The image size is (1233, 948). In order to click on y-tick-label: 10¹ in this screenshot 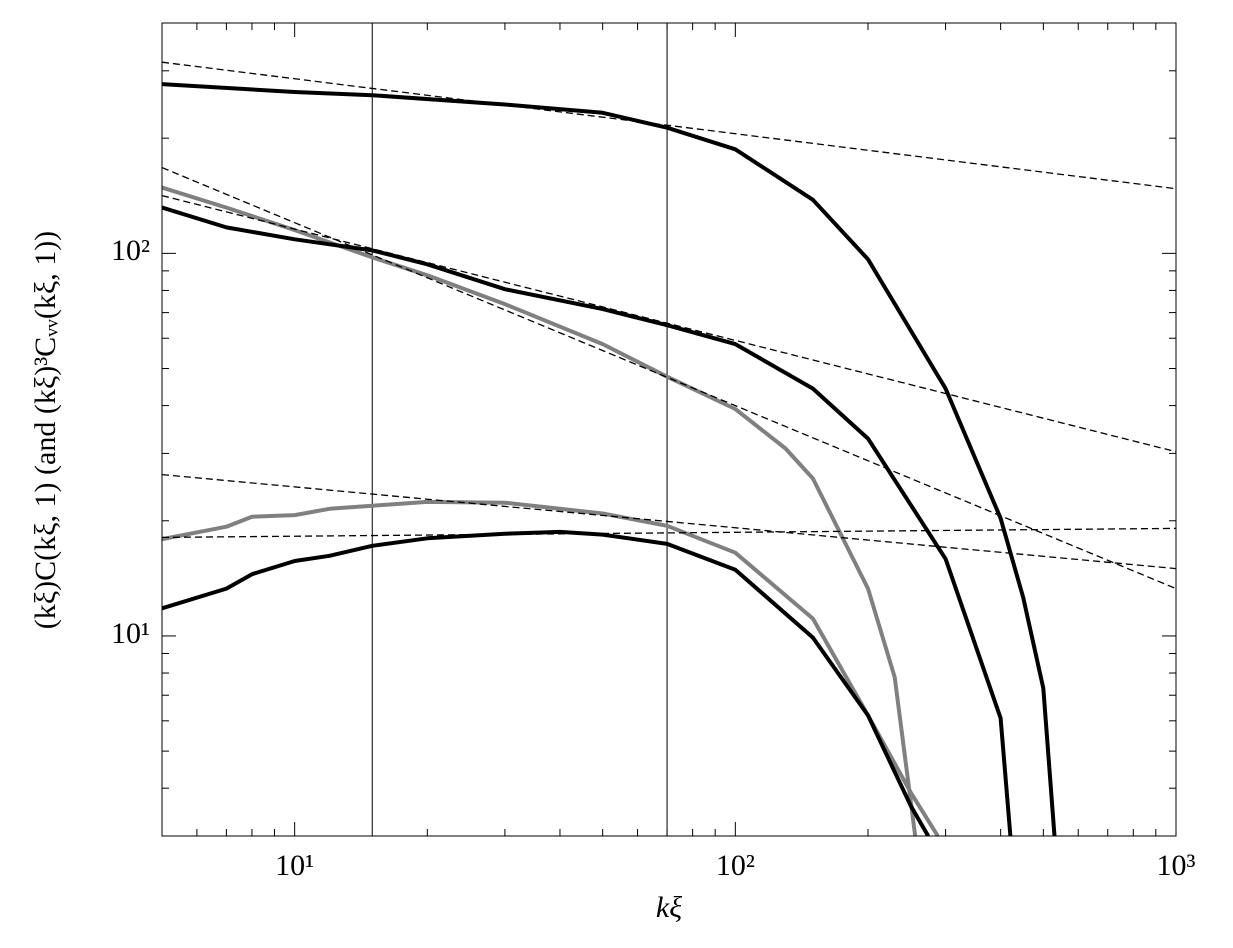, I will do `click(130, 633)`.